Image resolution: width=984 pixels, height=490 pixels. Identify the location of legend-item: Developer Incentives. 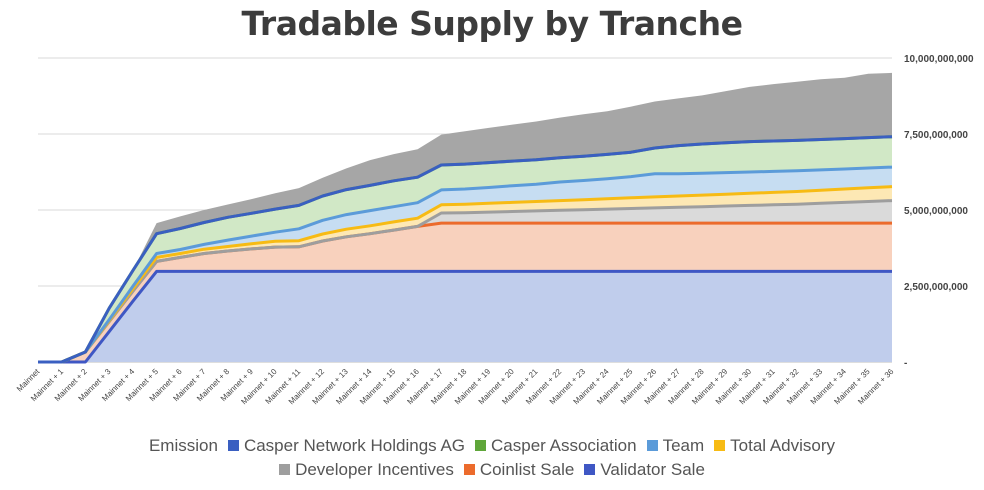
(366, 470).